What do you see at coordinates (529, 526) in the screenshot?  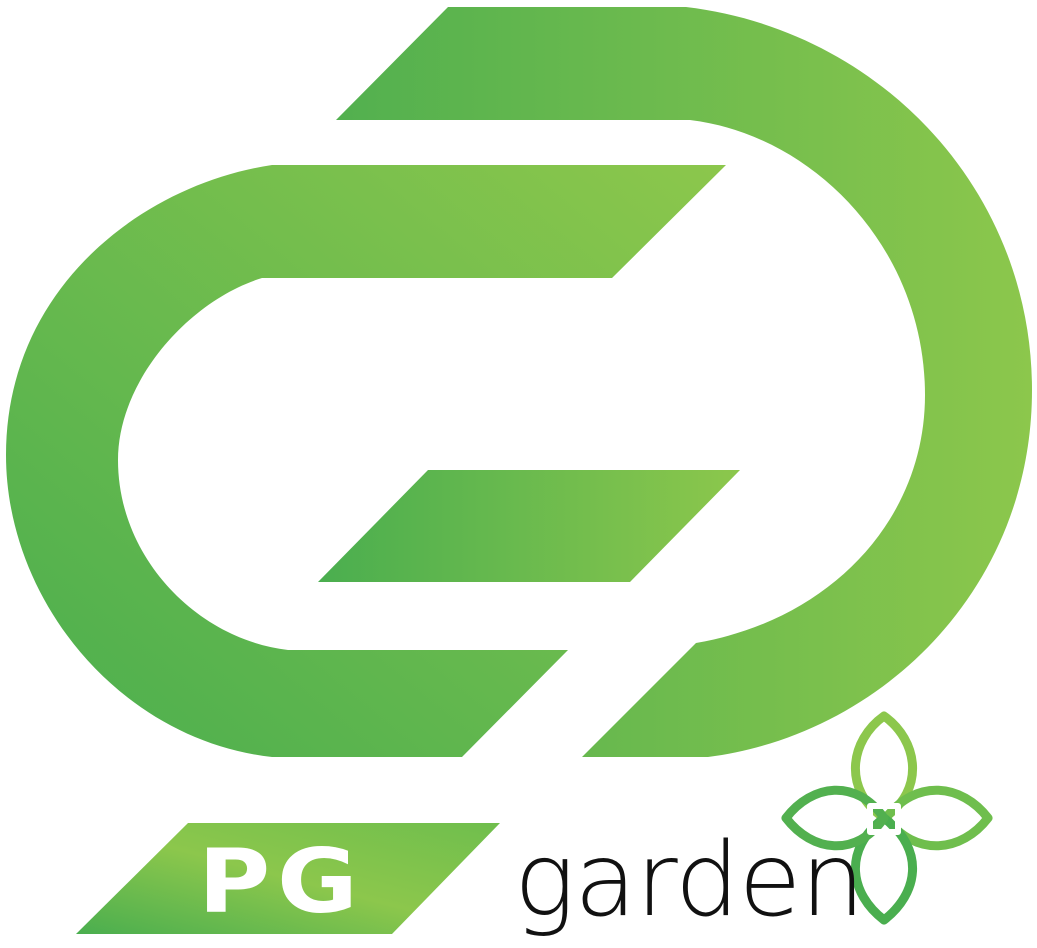 I see `middle-bar` at bounding box center [529, 526].